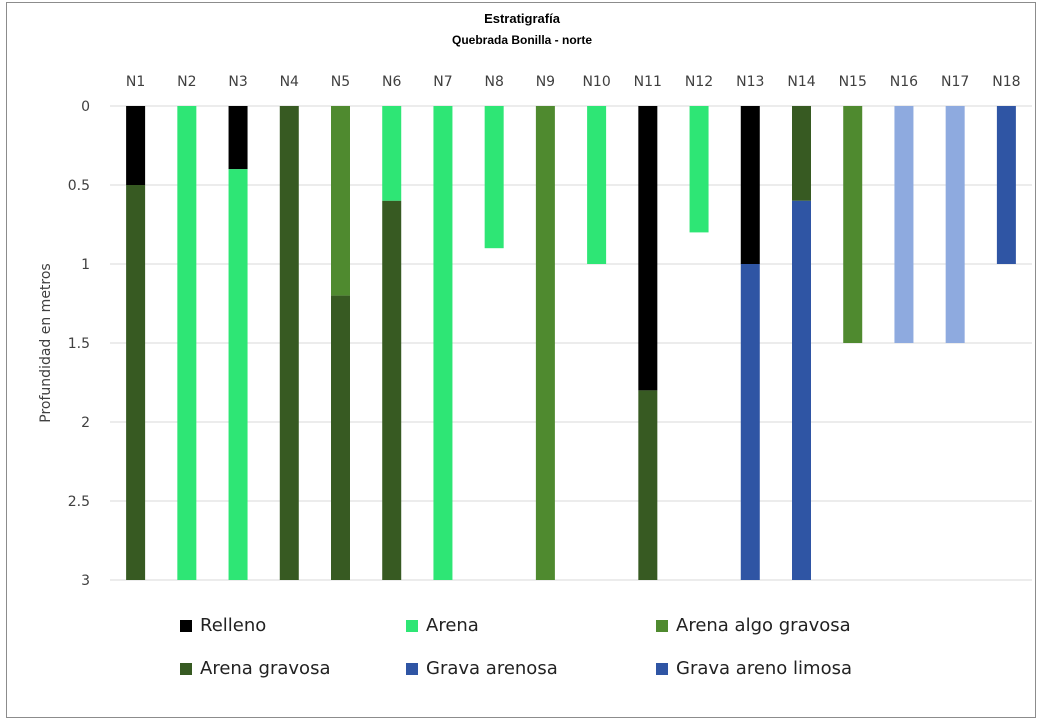 The height and width of the screenshot is (724, 1041). I want to click on y-tick-label: 0, so click(85, 107).